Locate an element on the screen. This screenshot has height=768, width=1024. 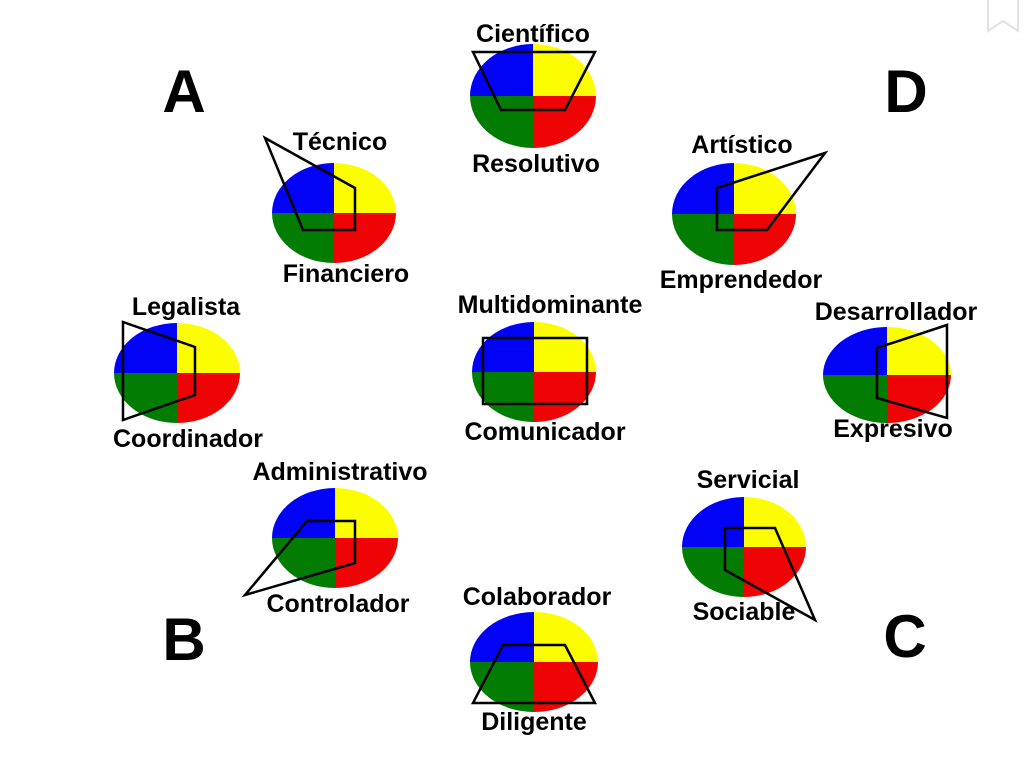
profile-label-top: Legalista is located at coordinates (186, 307).